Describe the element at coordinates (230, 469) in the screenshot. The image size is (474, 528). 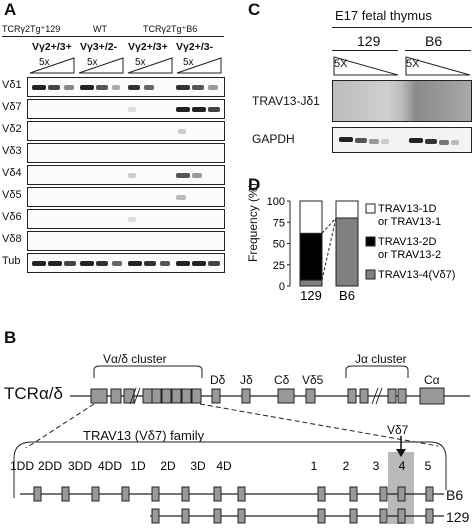
I see `family-arch` at that location.